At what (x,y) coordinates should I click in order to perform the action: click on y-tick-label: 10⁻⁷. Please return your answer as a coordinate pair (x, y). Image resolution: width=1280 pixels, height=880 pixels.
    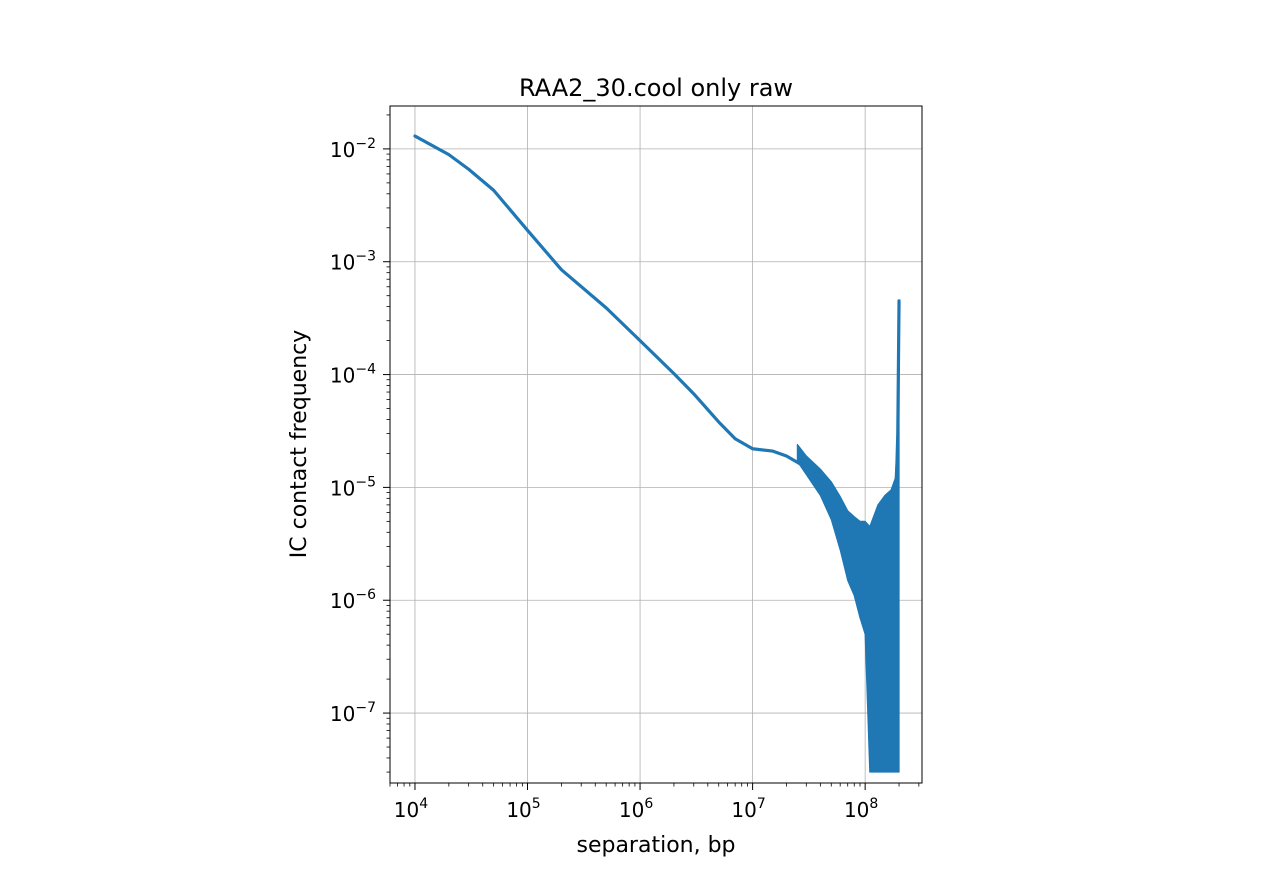
    Looking at the image, I should click on (353, 713).